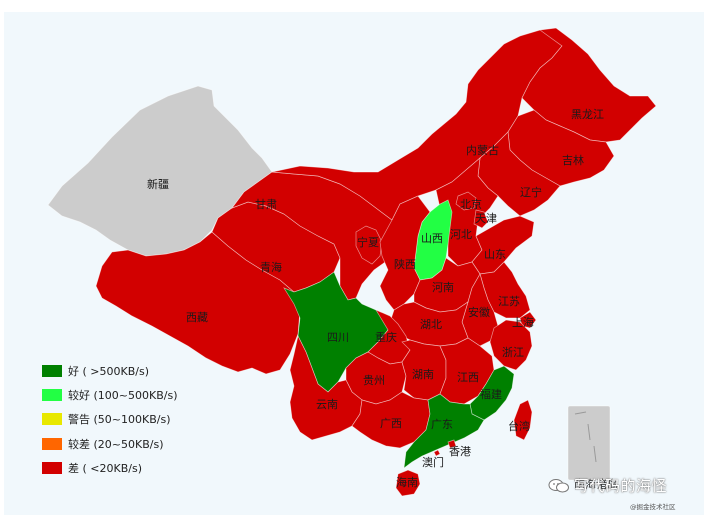 The height and width of the screenshot is (520, 706). I want to click on legend-swatch-fairly-good, so click(52, 395).